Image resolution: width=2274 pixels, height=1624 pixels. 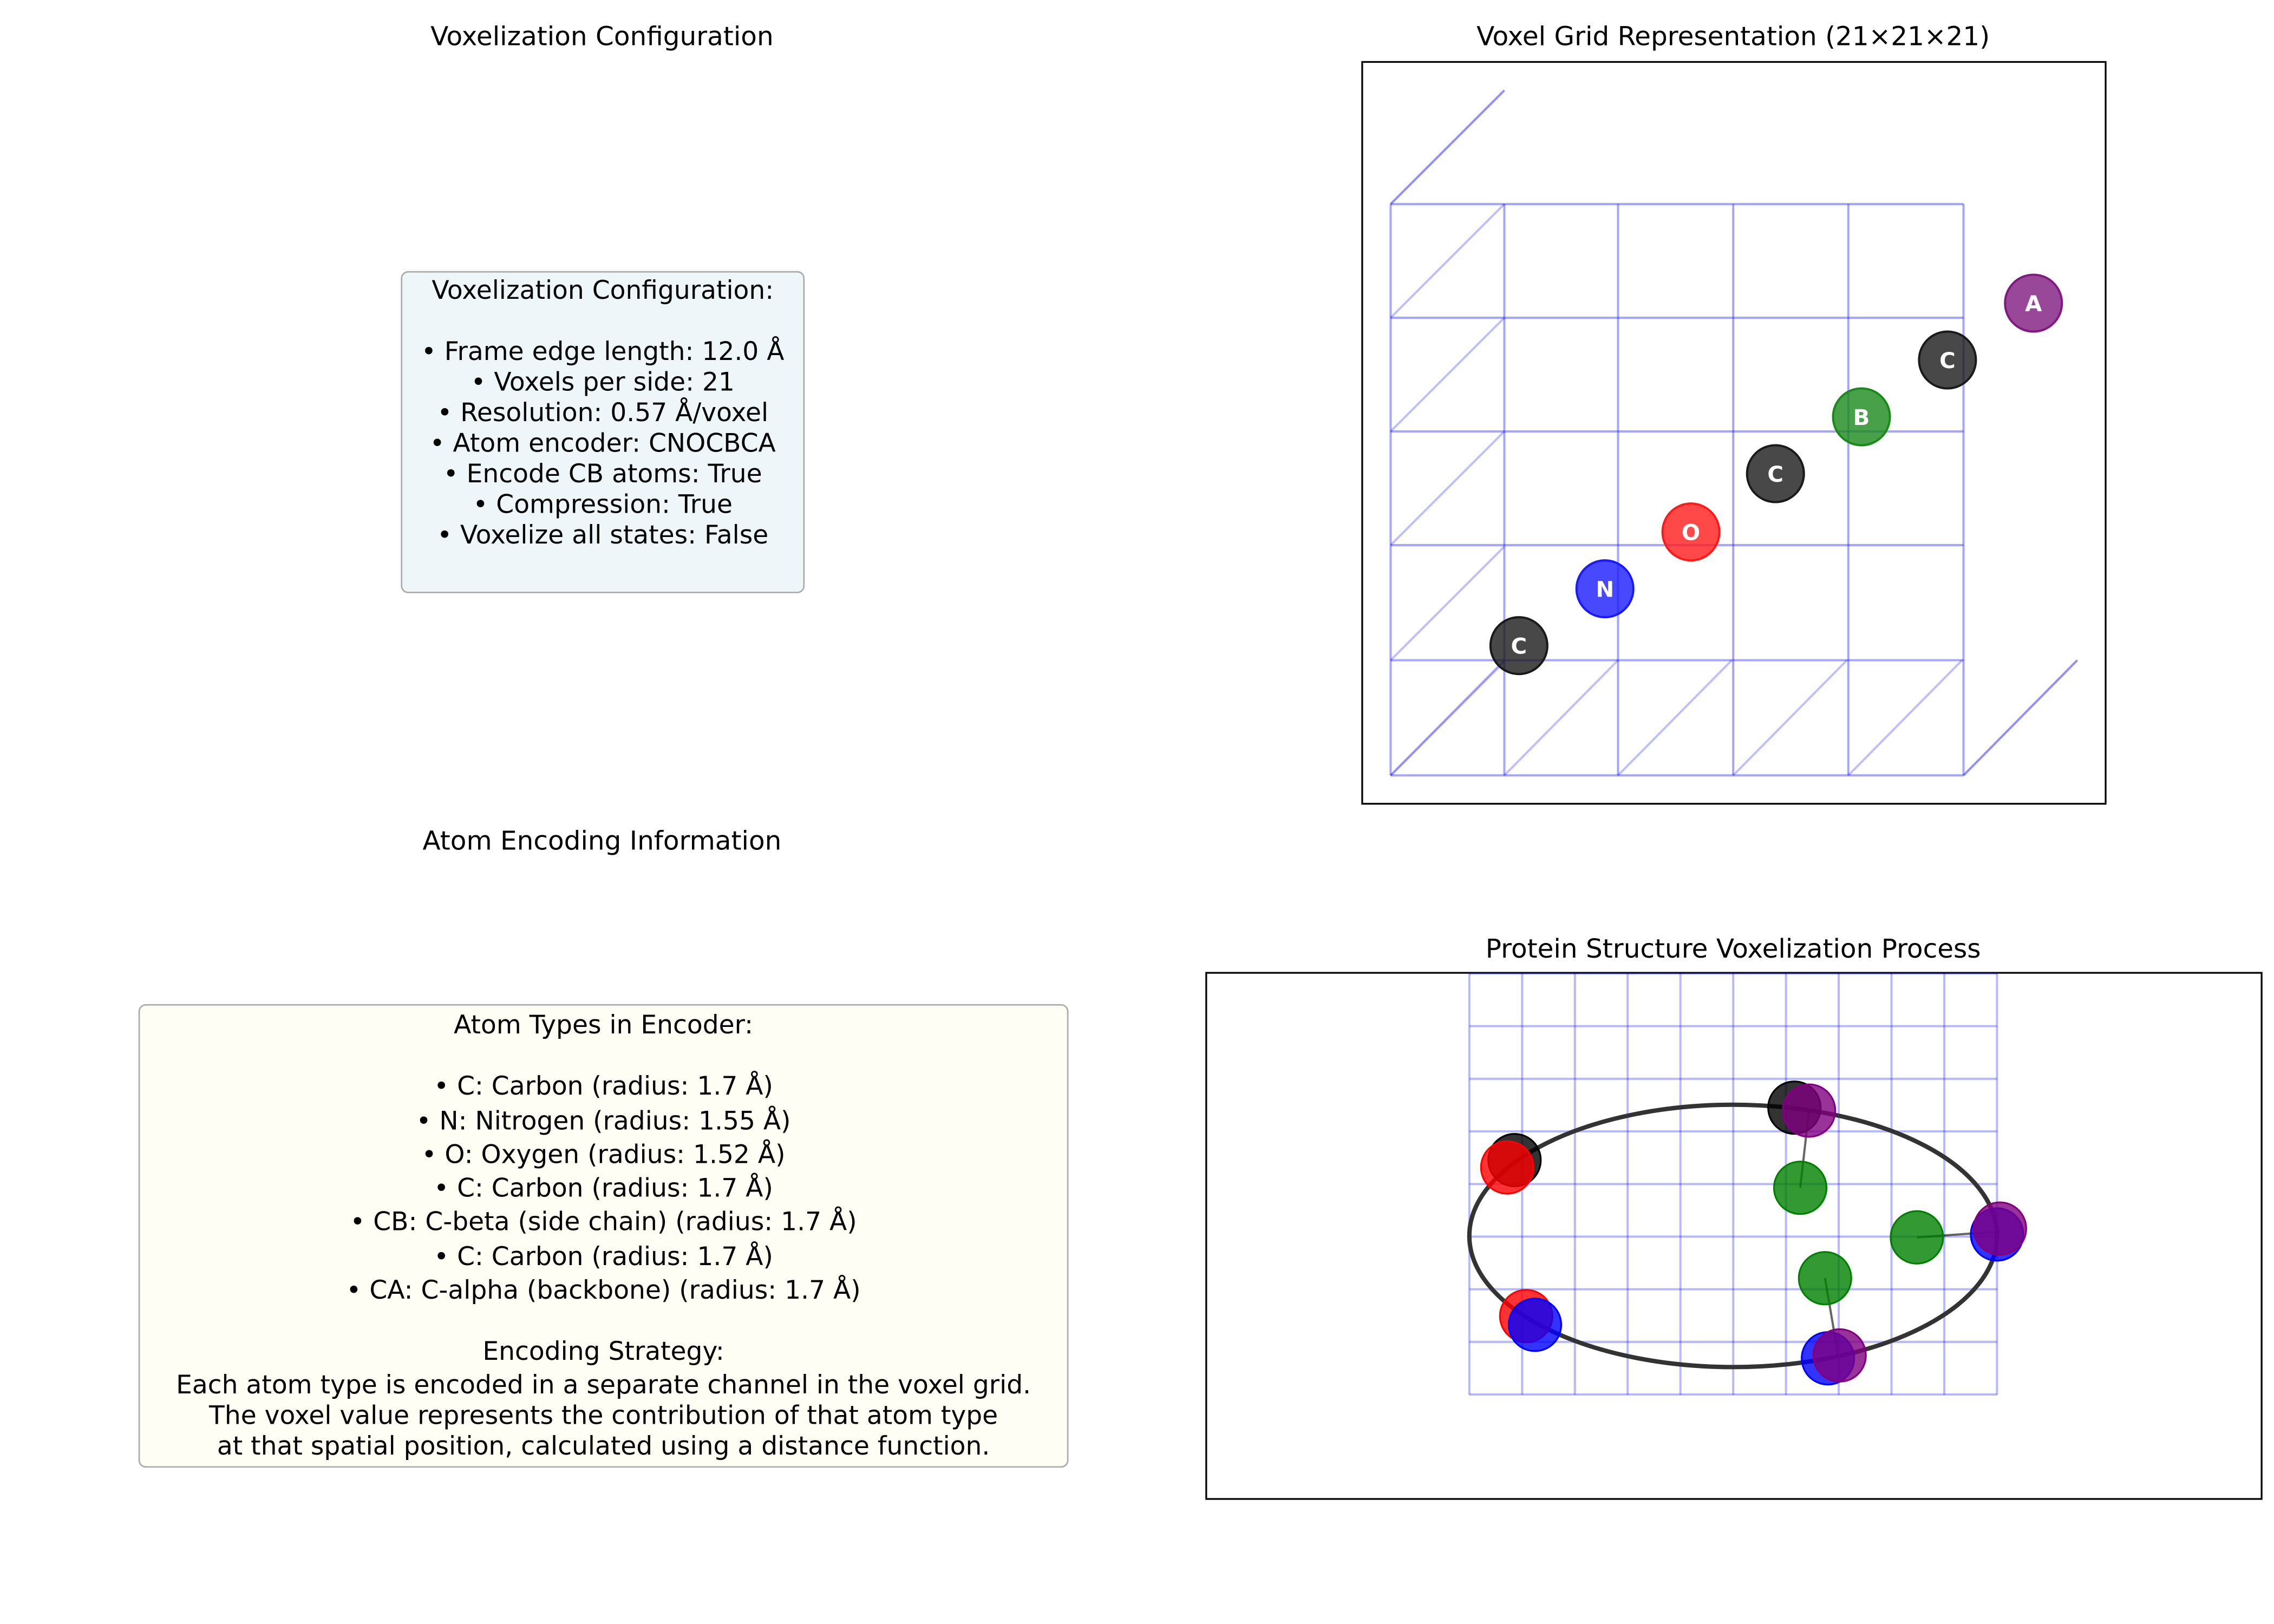 I want to click on config-line: • Resolution: 0.57 Å/voxel, so click(x=603, y=414).